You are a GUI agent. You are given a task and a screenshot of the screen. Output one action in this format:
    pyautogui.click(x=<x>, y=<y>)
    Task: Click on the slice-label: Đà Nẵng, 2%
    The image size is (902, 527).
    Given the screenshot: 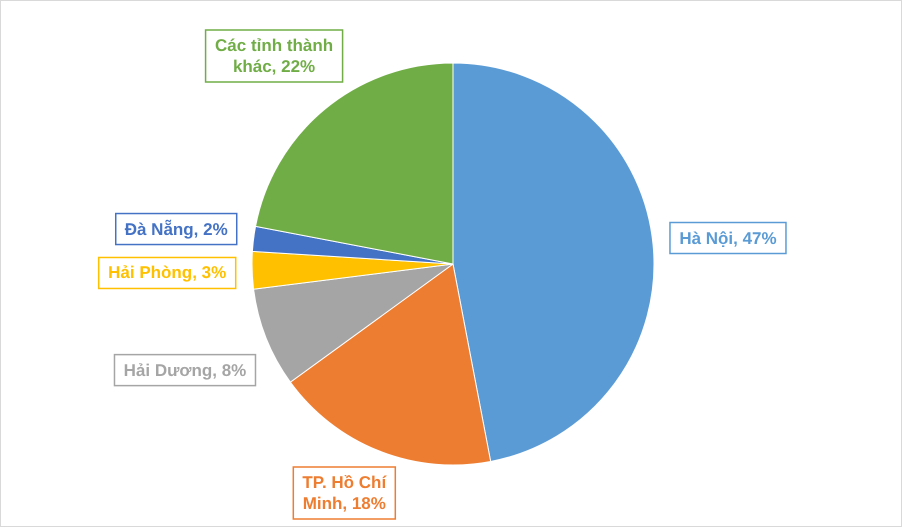 What is the action you would take?
    pyautogui.click(x=176, y=229)
    